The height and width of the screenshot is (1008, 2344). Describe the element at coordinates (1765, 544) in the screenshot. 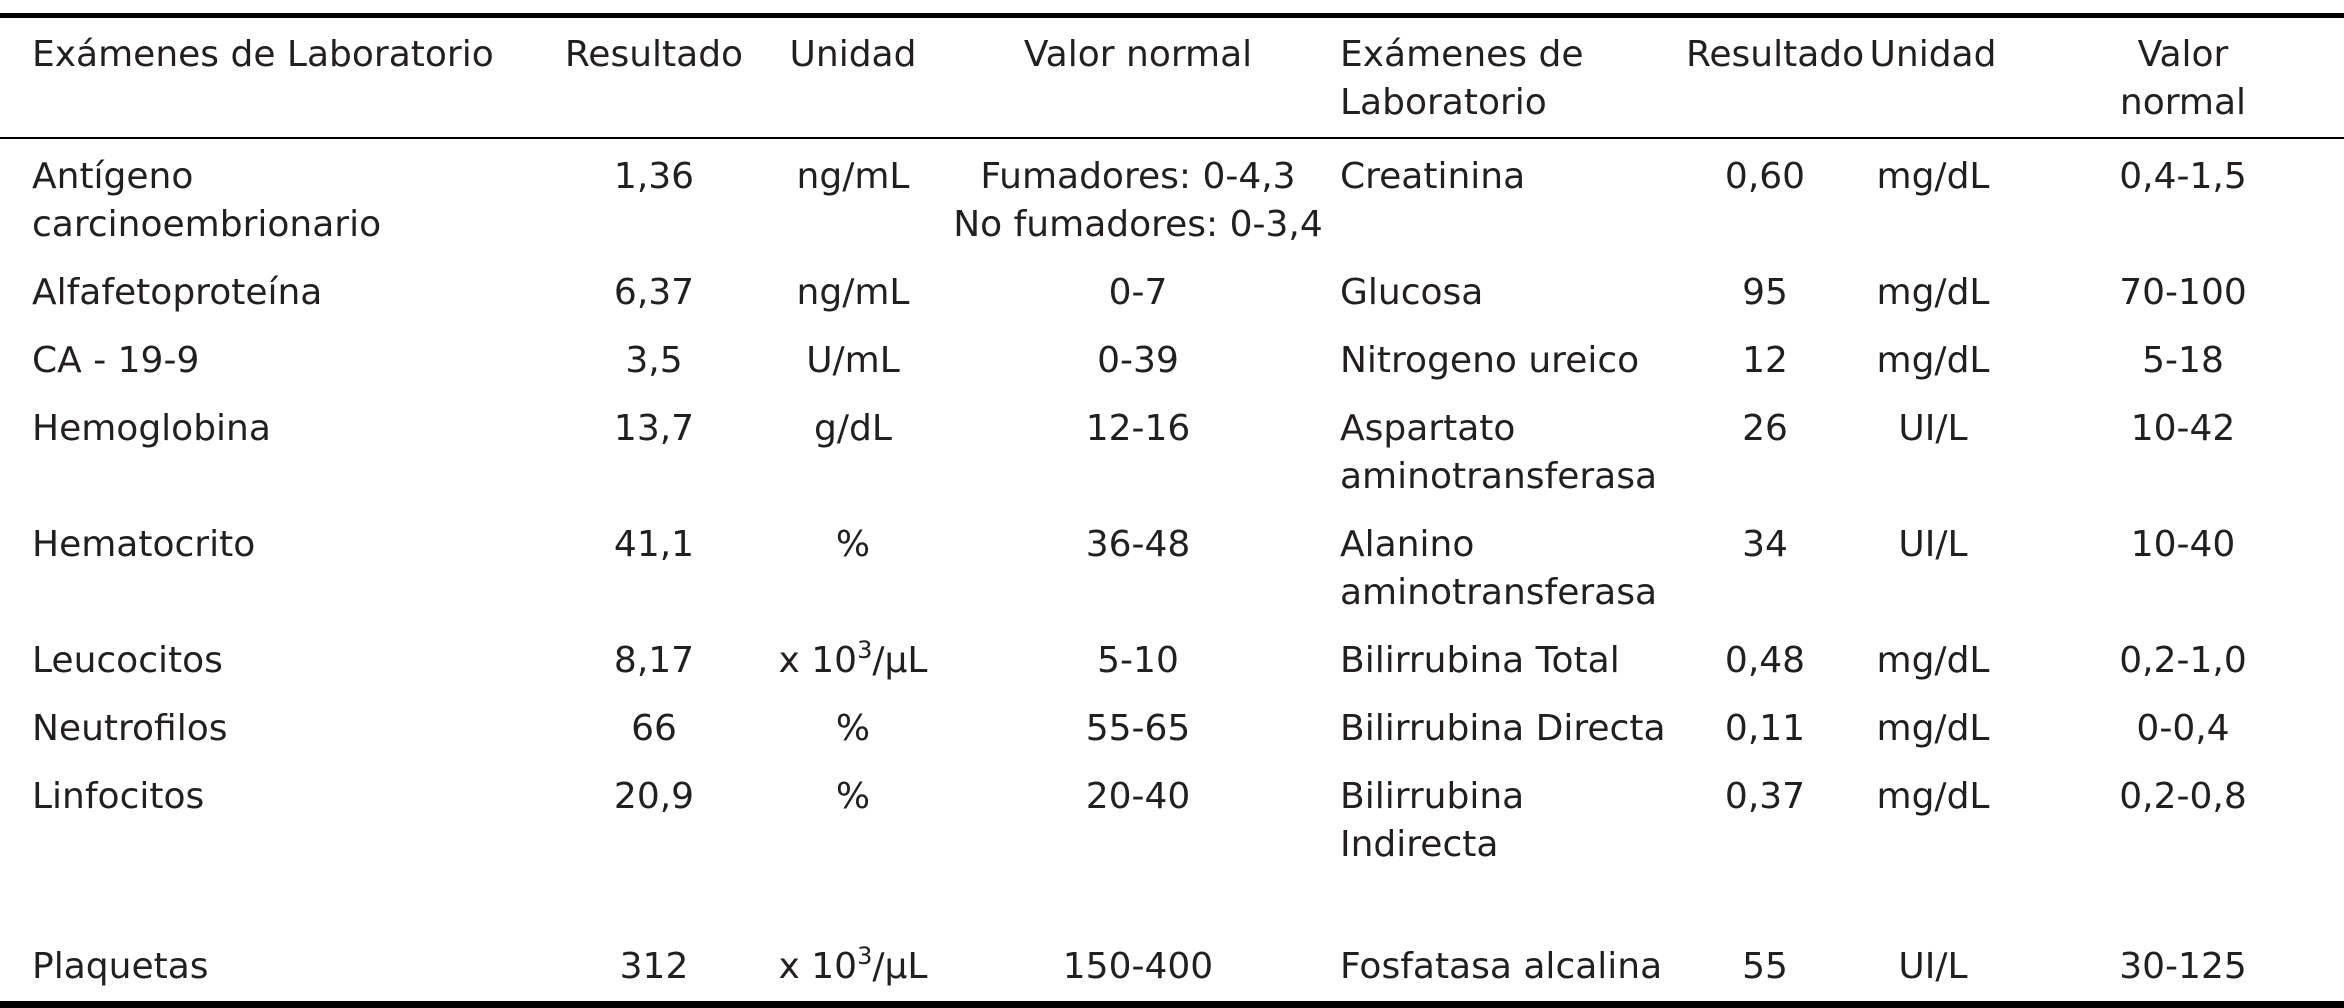

I see `cell-result-right: 34` at that location.